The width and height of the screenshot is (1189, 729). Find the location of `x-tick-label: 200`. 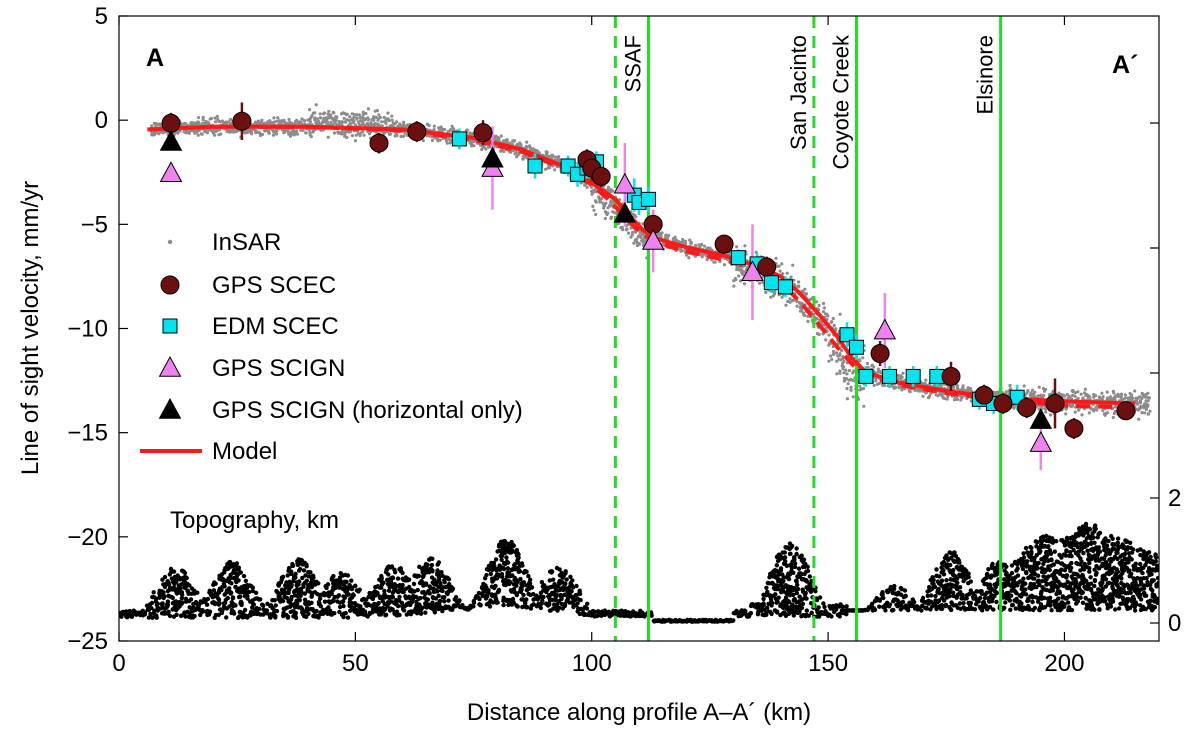

x-tick-label: 200 is located at coordinates (1064, 663).